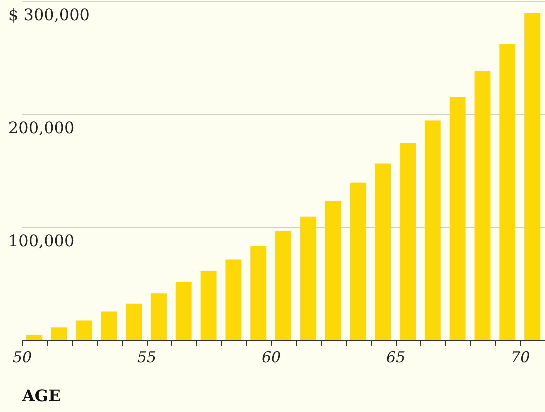 The height and width of the screenshot is (412, 545). What do you see at coordinates (521, 357) in the screenshot?
I see `x-tick-label: 70` at bounding box center [521, 357].